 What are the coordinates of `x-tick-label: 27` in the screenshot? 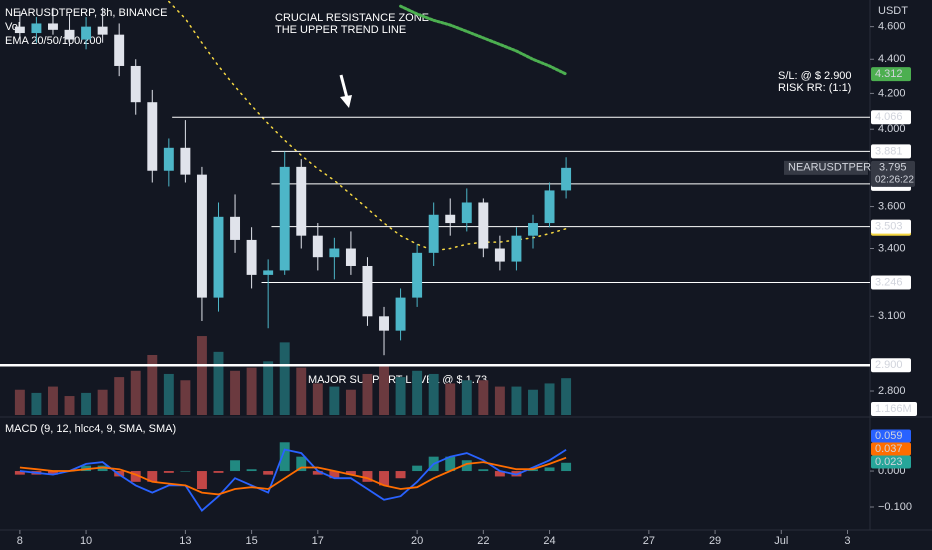 It's located at (649, 541).